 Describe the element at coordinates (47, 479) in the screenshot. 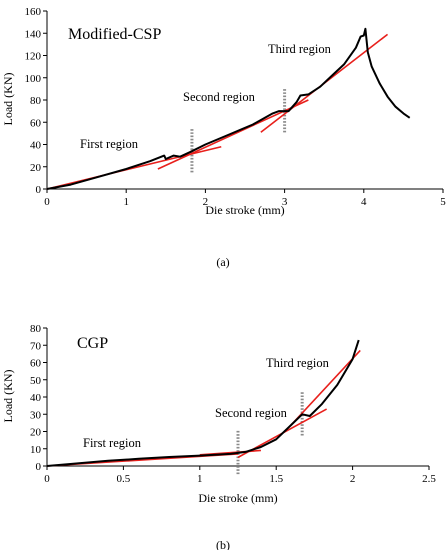

I see `x-tick-label-b: 0` at that location.